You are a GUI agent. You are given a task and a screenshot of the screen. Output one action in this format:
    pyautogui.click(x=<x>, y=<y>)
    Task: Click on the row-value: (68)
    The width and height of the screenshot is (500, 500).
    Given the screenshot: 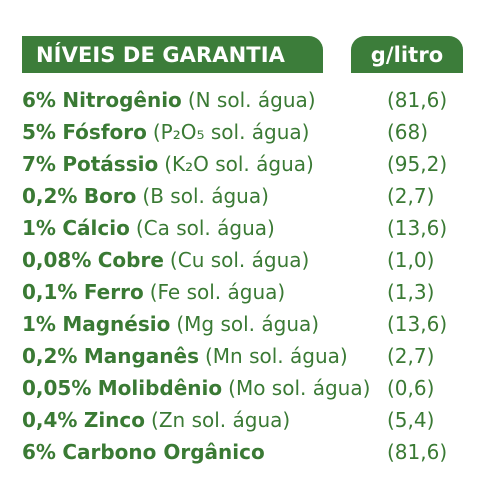 What is the action you would take?
    pyautogui.click(x=408, y=132)
    